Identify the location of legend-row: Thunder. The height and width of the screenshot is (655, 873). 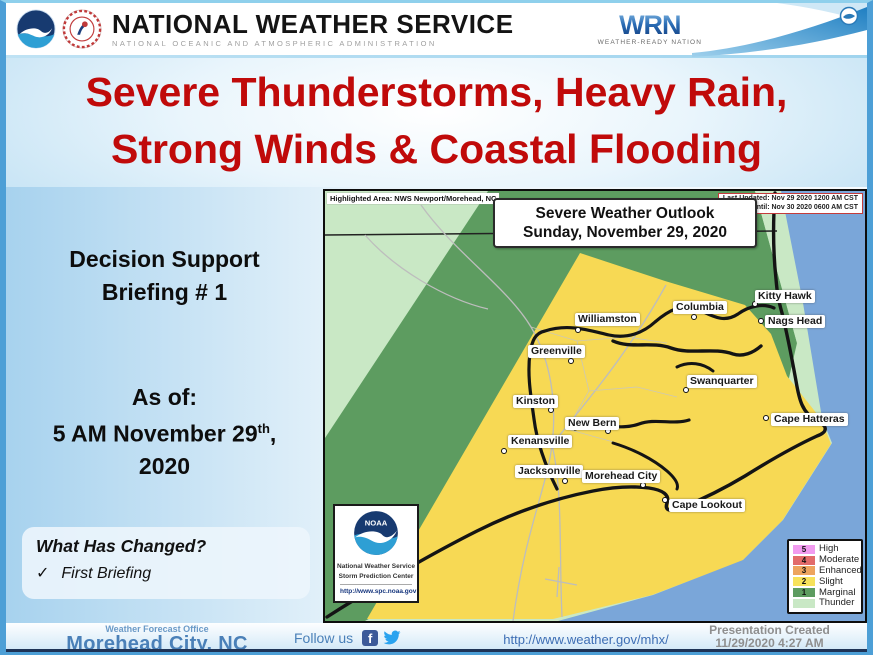
(825, 603).